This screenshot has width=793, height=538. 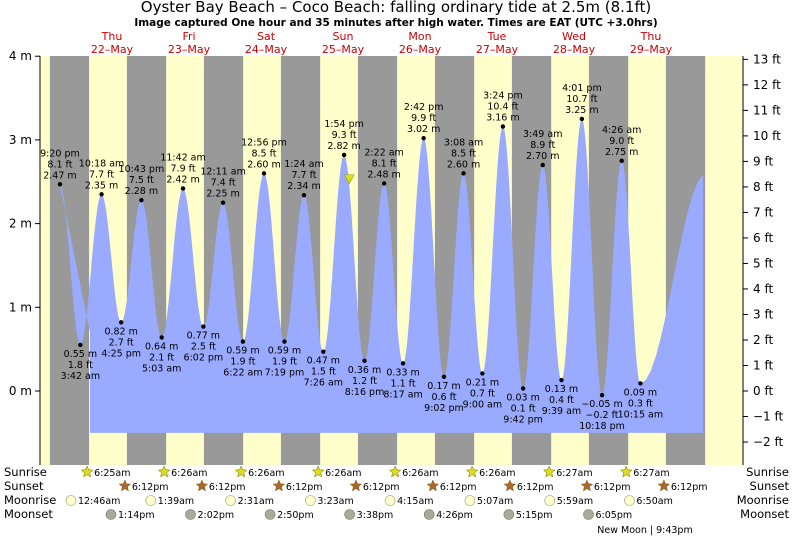 I want to click on day-weekday-label: Wed, so click(x=574, y=36).